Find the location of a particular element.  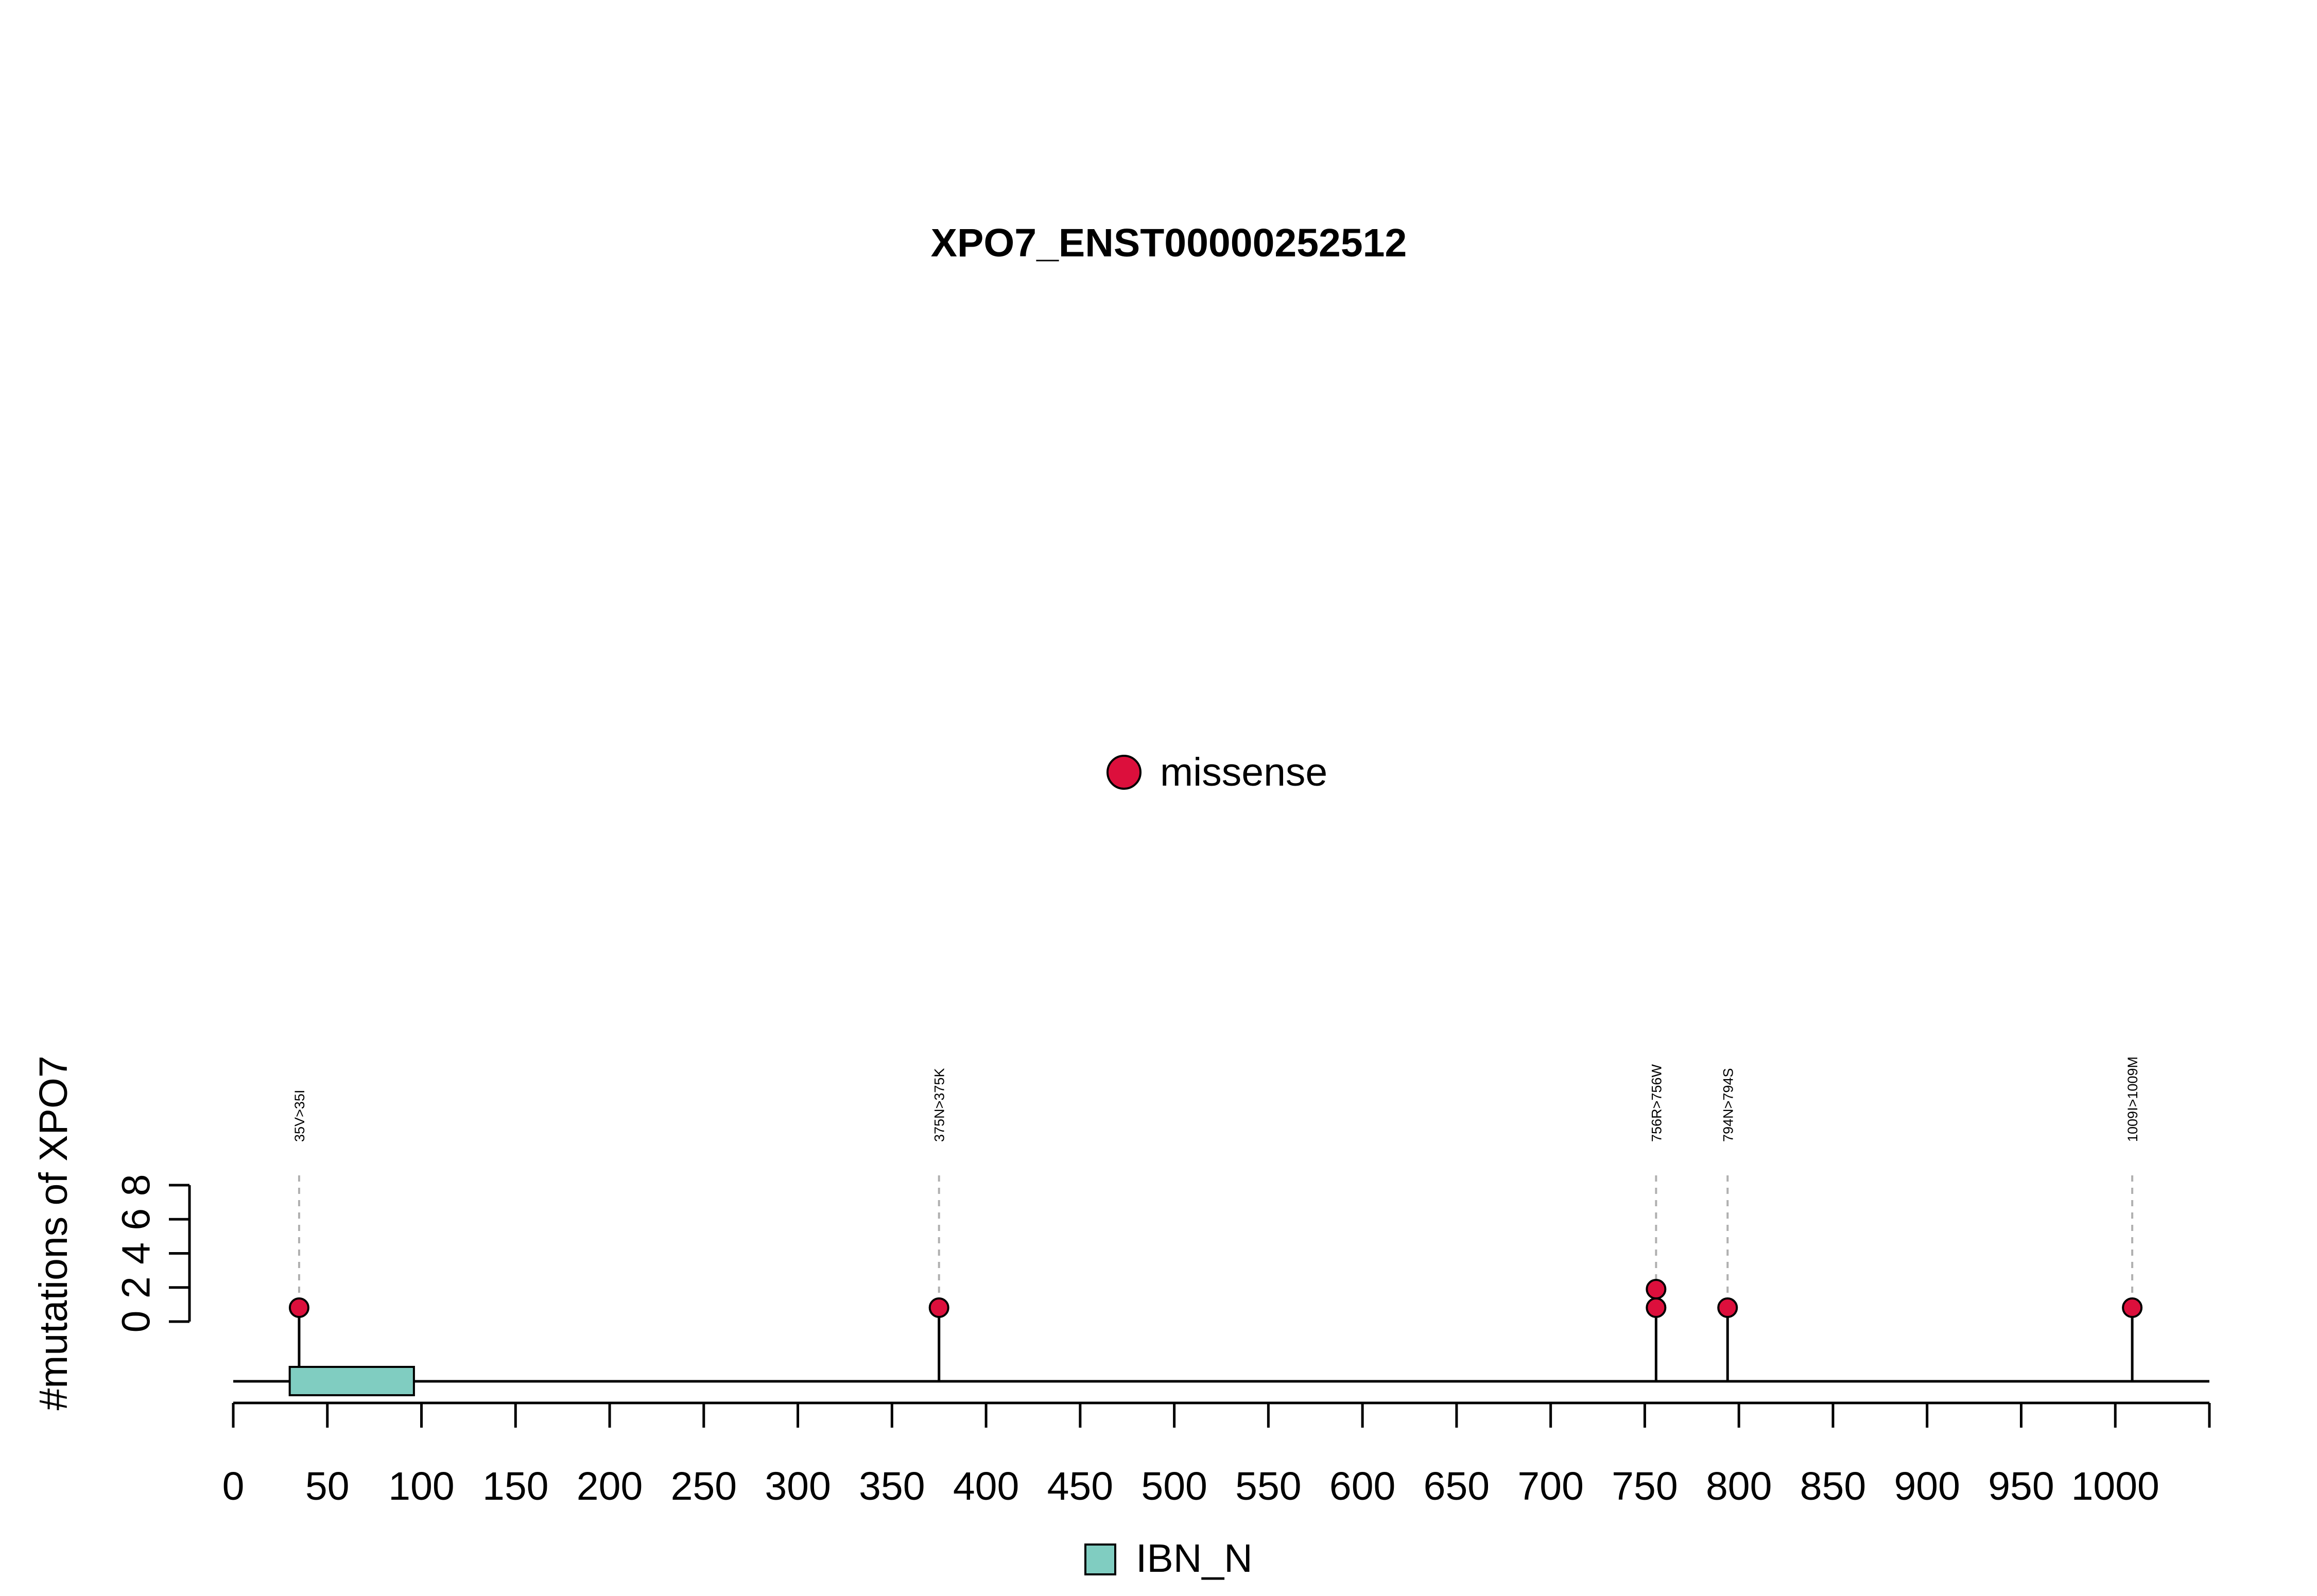

x-tick-label-100: 100 is located at coordinates (421, 1486).